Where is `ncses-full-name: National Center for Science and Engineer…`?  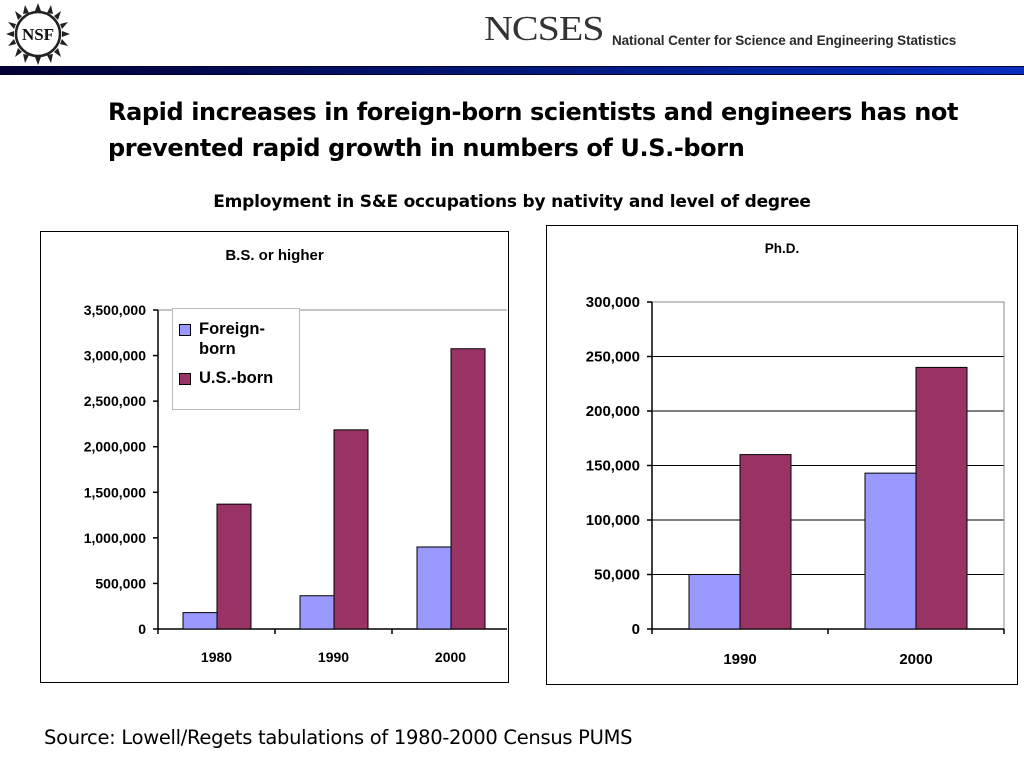
ncses-full-name: National Center for Science and Engineer… is located at coordinates (784, 40).